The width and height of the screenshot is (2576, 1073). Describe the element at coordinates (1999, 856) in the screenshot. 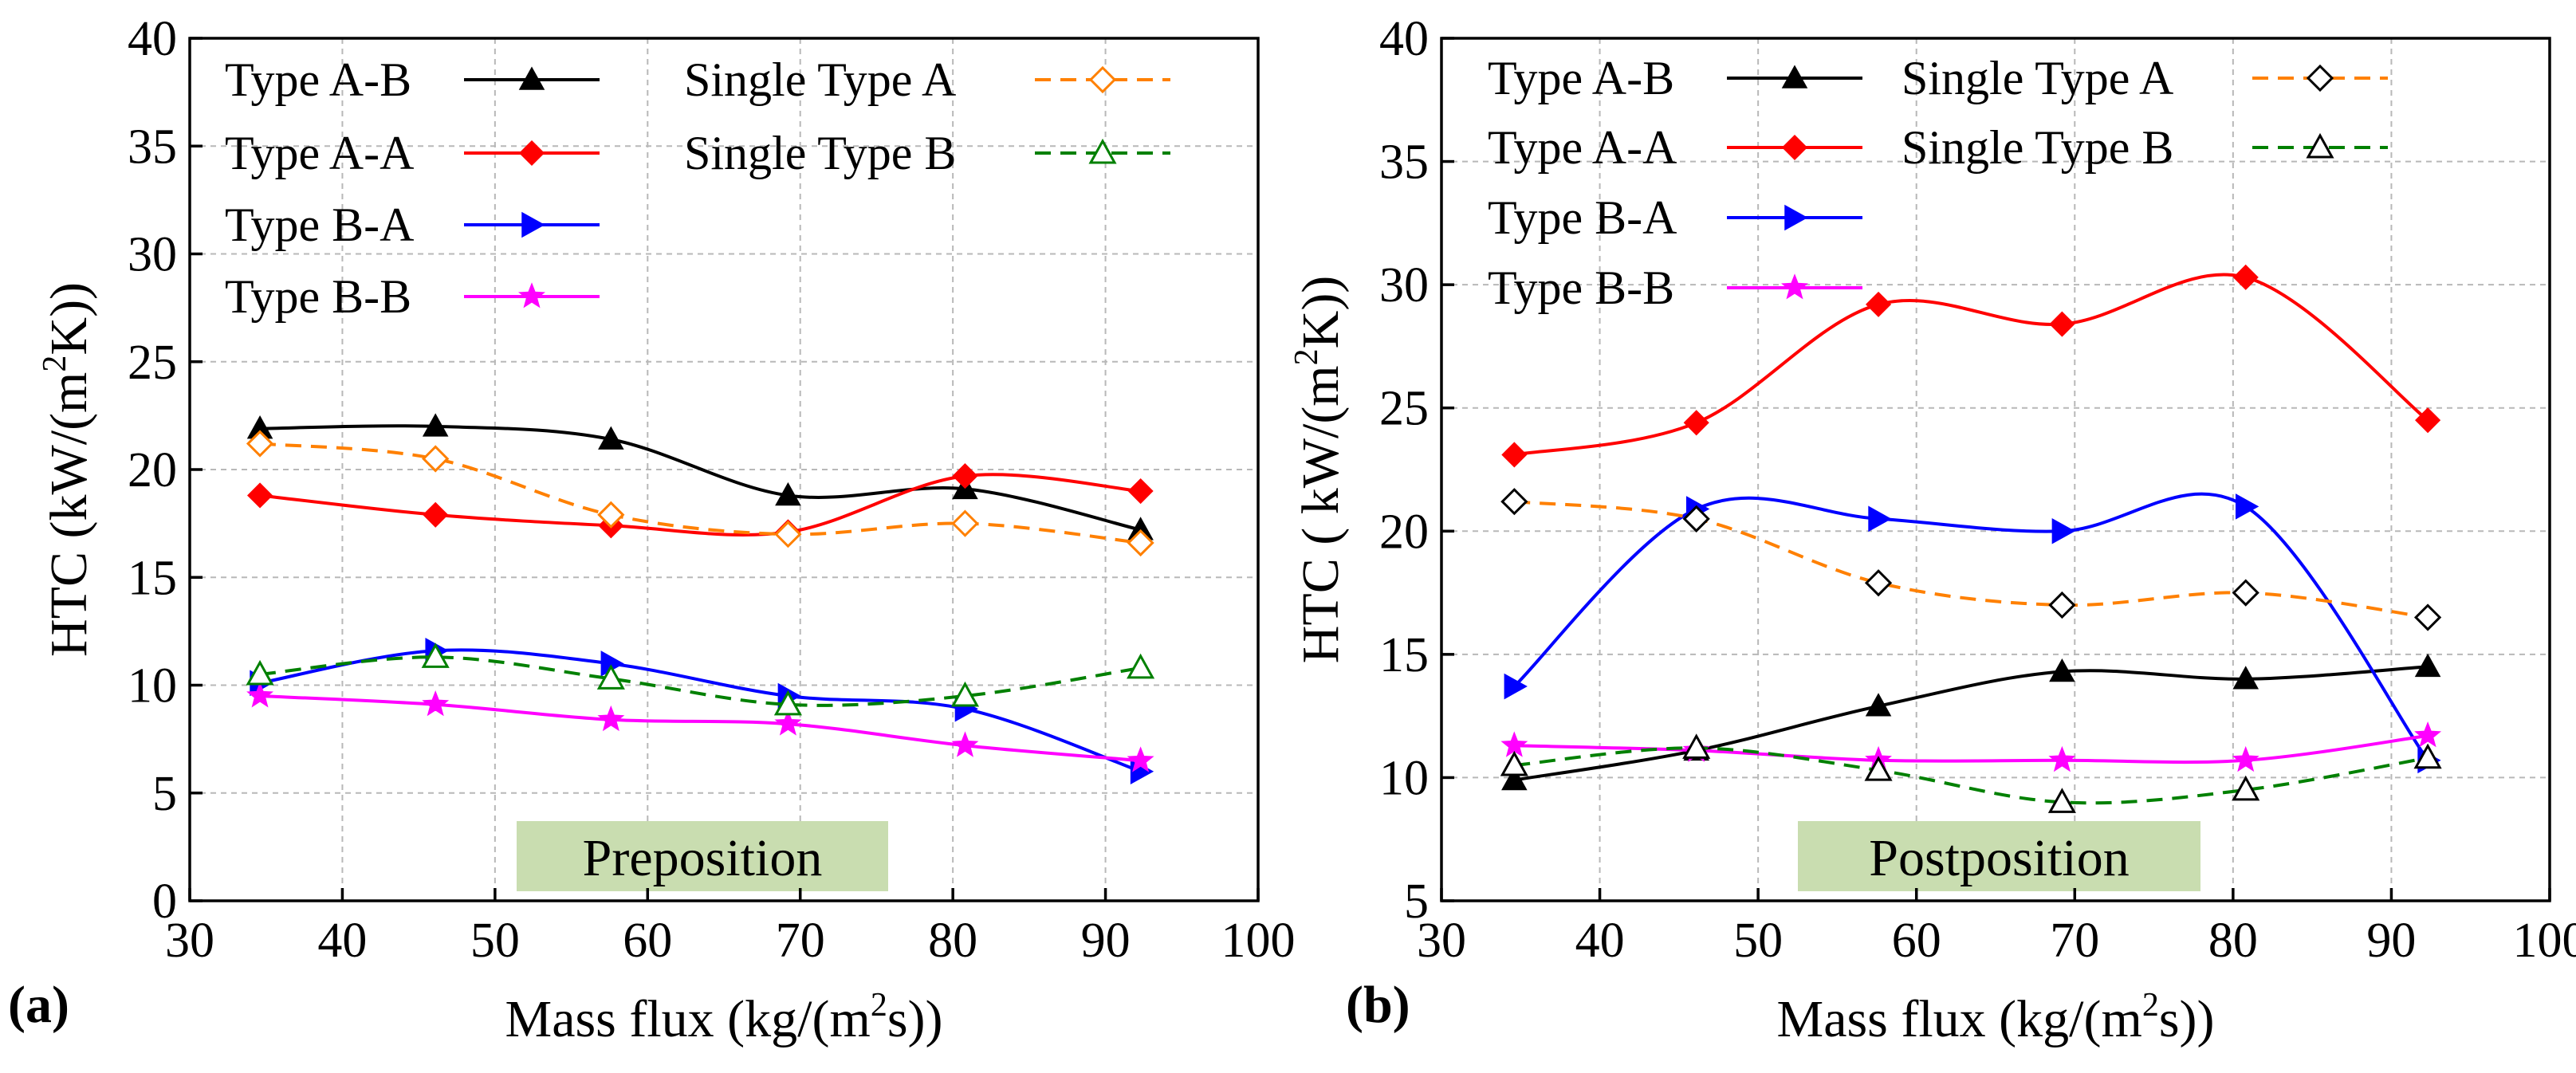

I see `title-box` at that location.